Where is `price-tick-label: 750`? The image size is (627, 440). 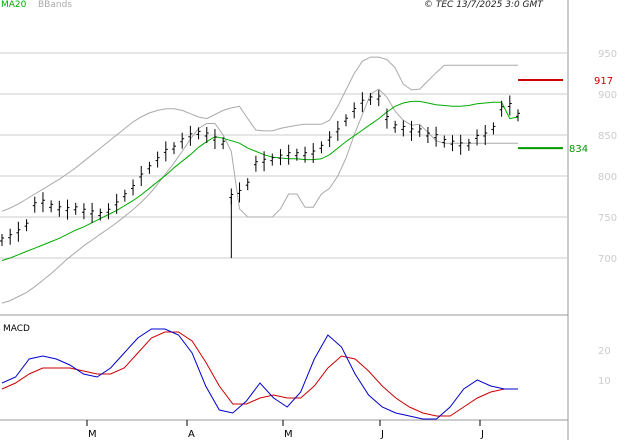
price-tick-label: 750 is located at coordinates (607, 218).